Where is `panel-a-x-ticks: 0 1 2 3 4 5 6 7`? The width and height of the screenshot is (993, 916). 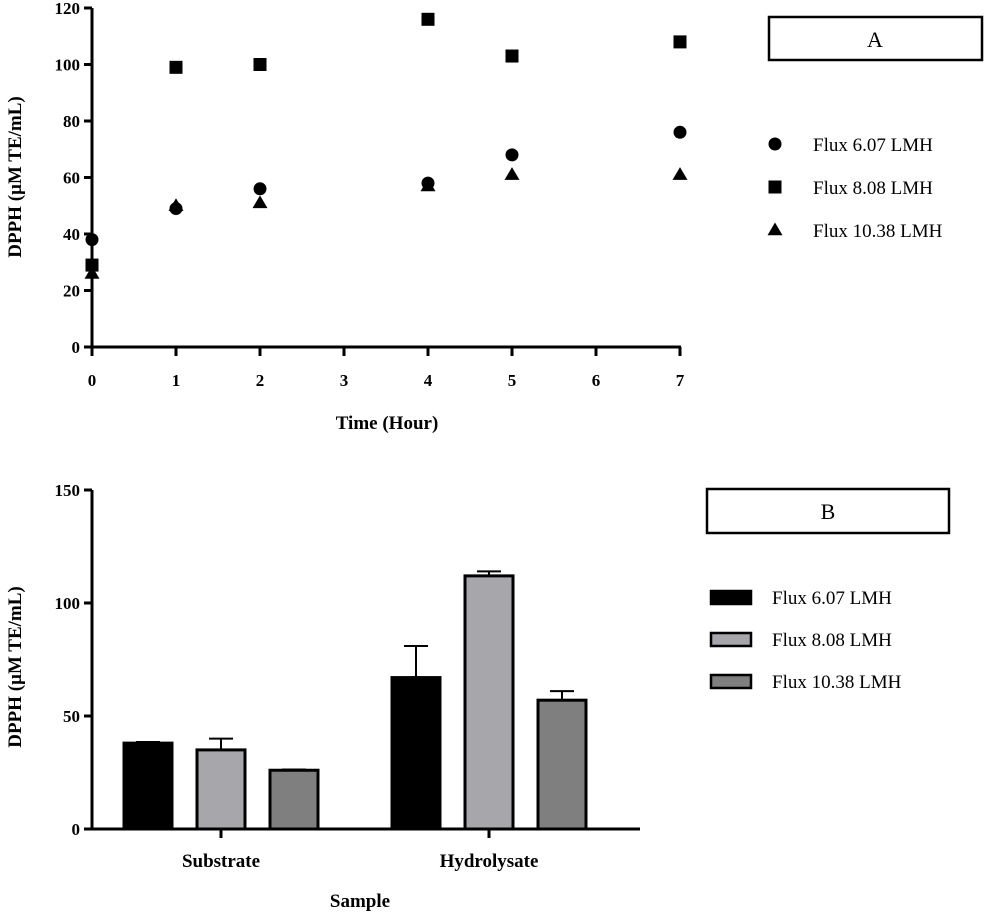 panel-a-x-ticks: 0 1 2 3 4 5 6 7 is located at coordinates (386, 368).